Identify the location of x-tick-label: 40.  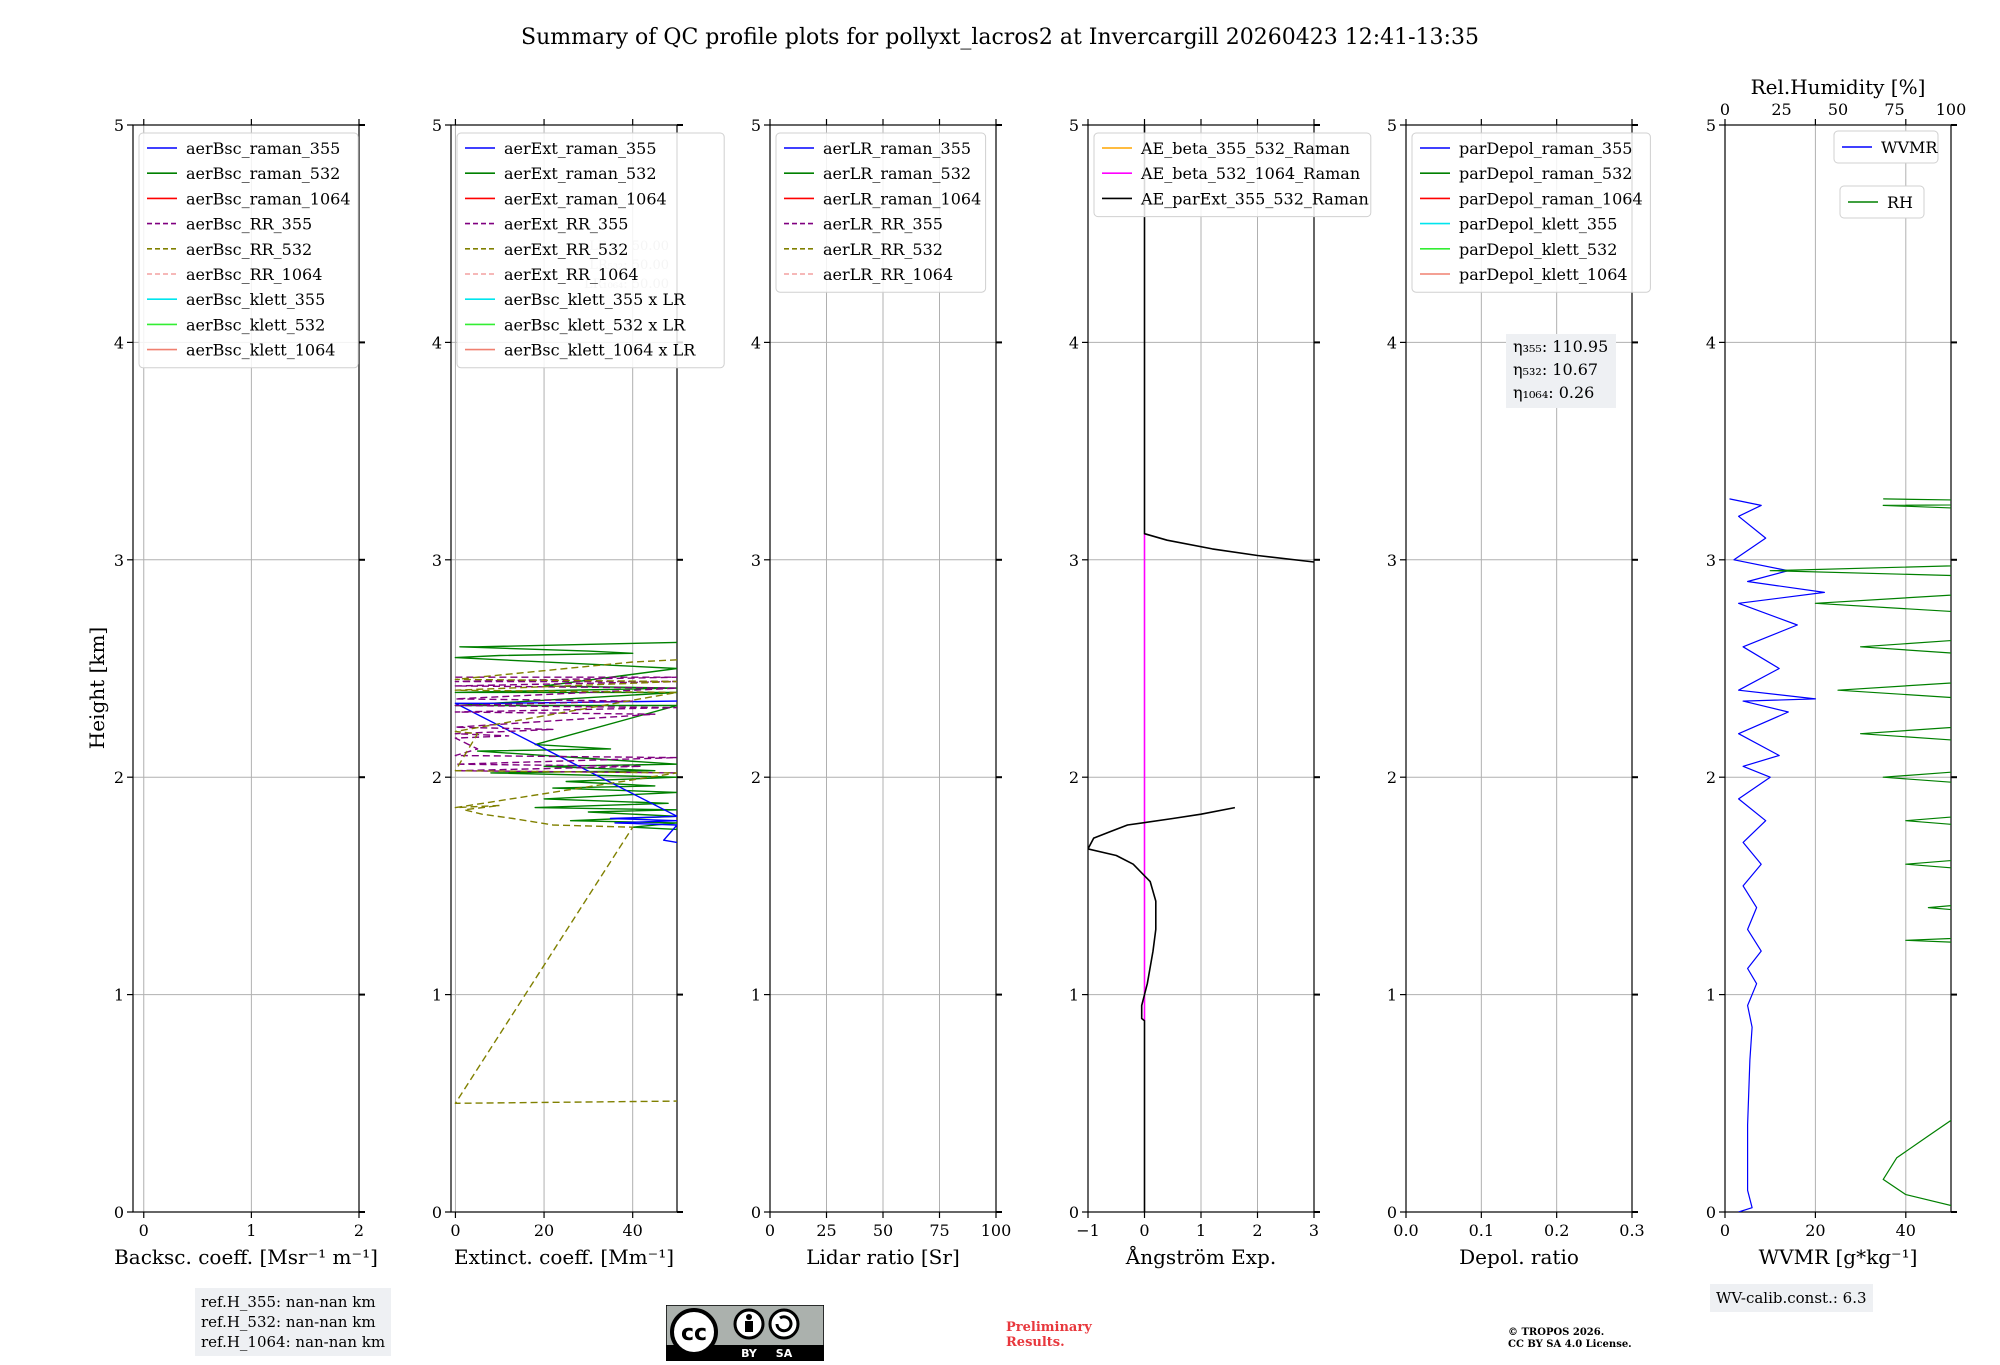
(633, 1230).